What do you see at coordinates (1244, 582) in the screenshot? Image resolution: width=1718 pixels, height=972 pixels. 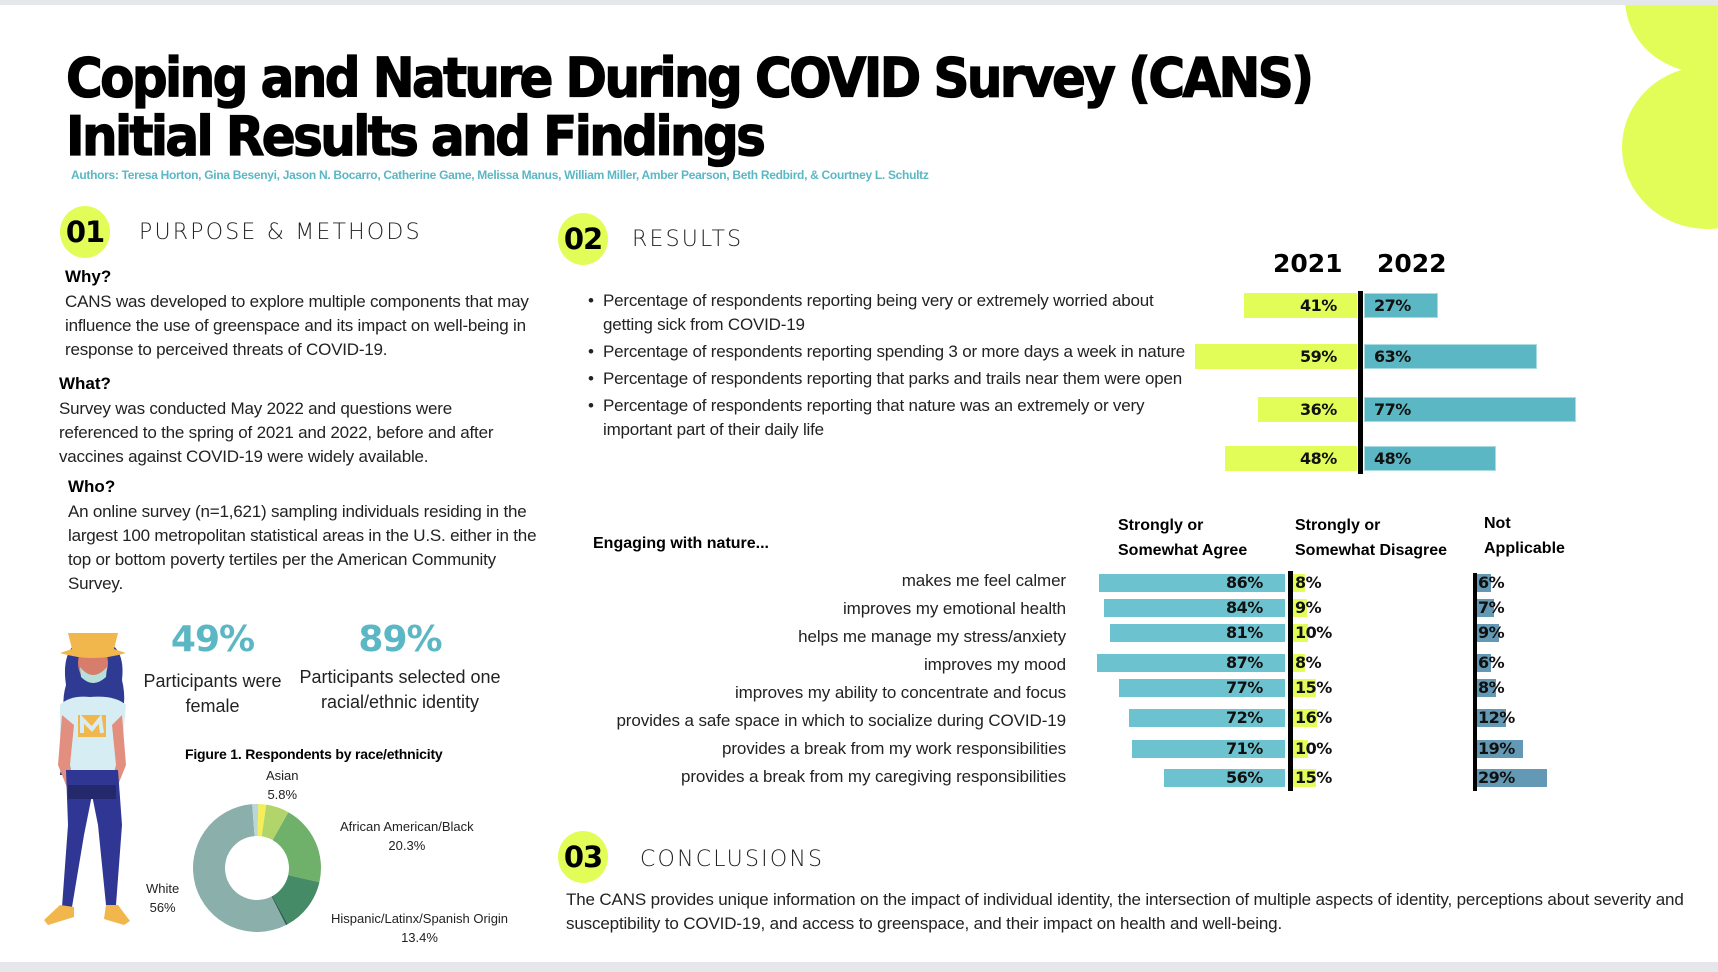 I see `bar-label-agree: 86%` at bounding box center [1244, 582].